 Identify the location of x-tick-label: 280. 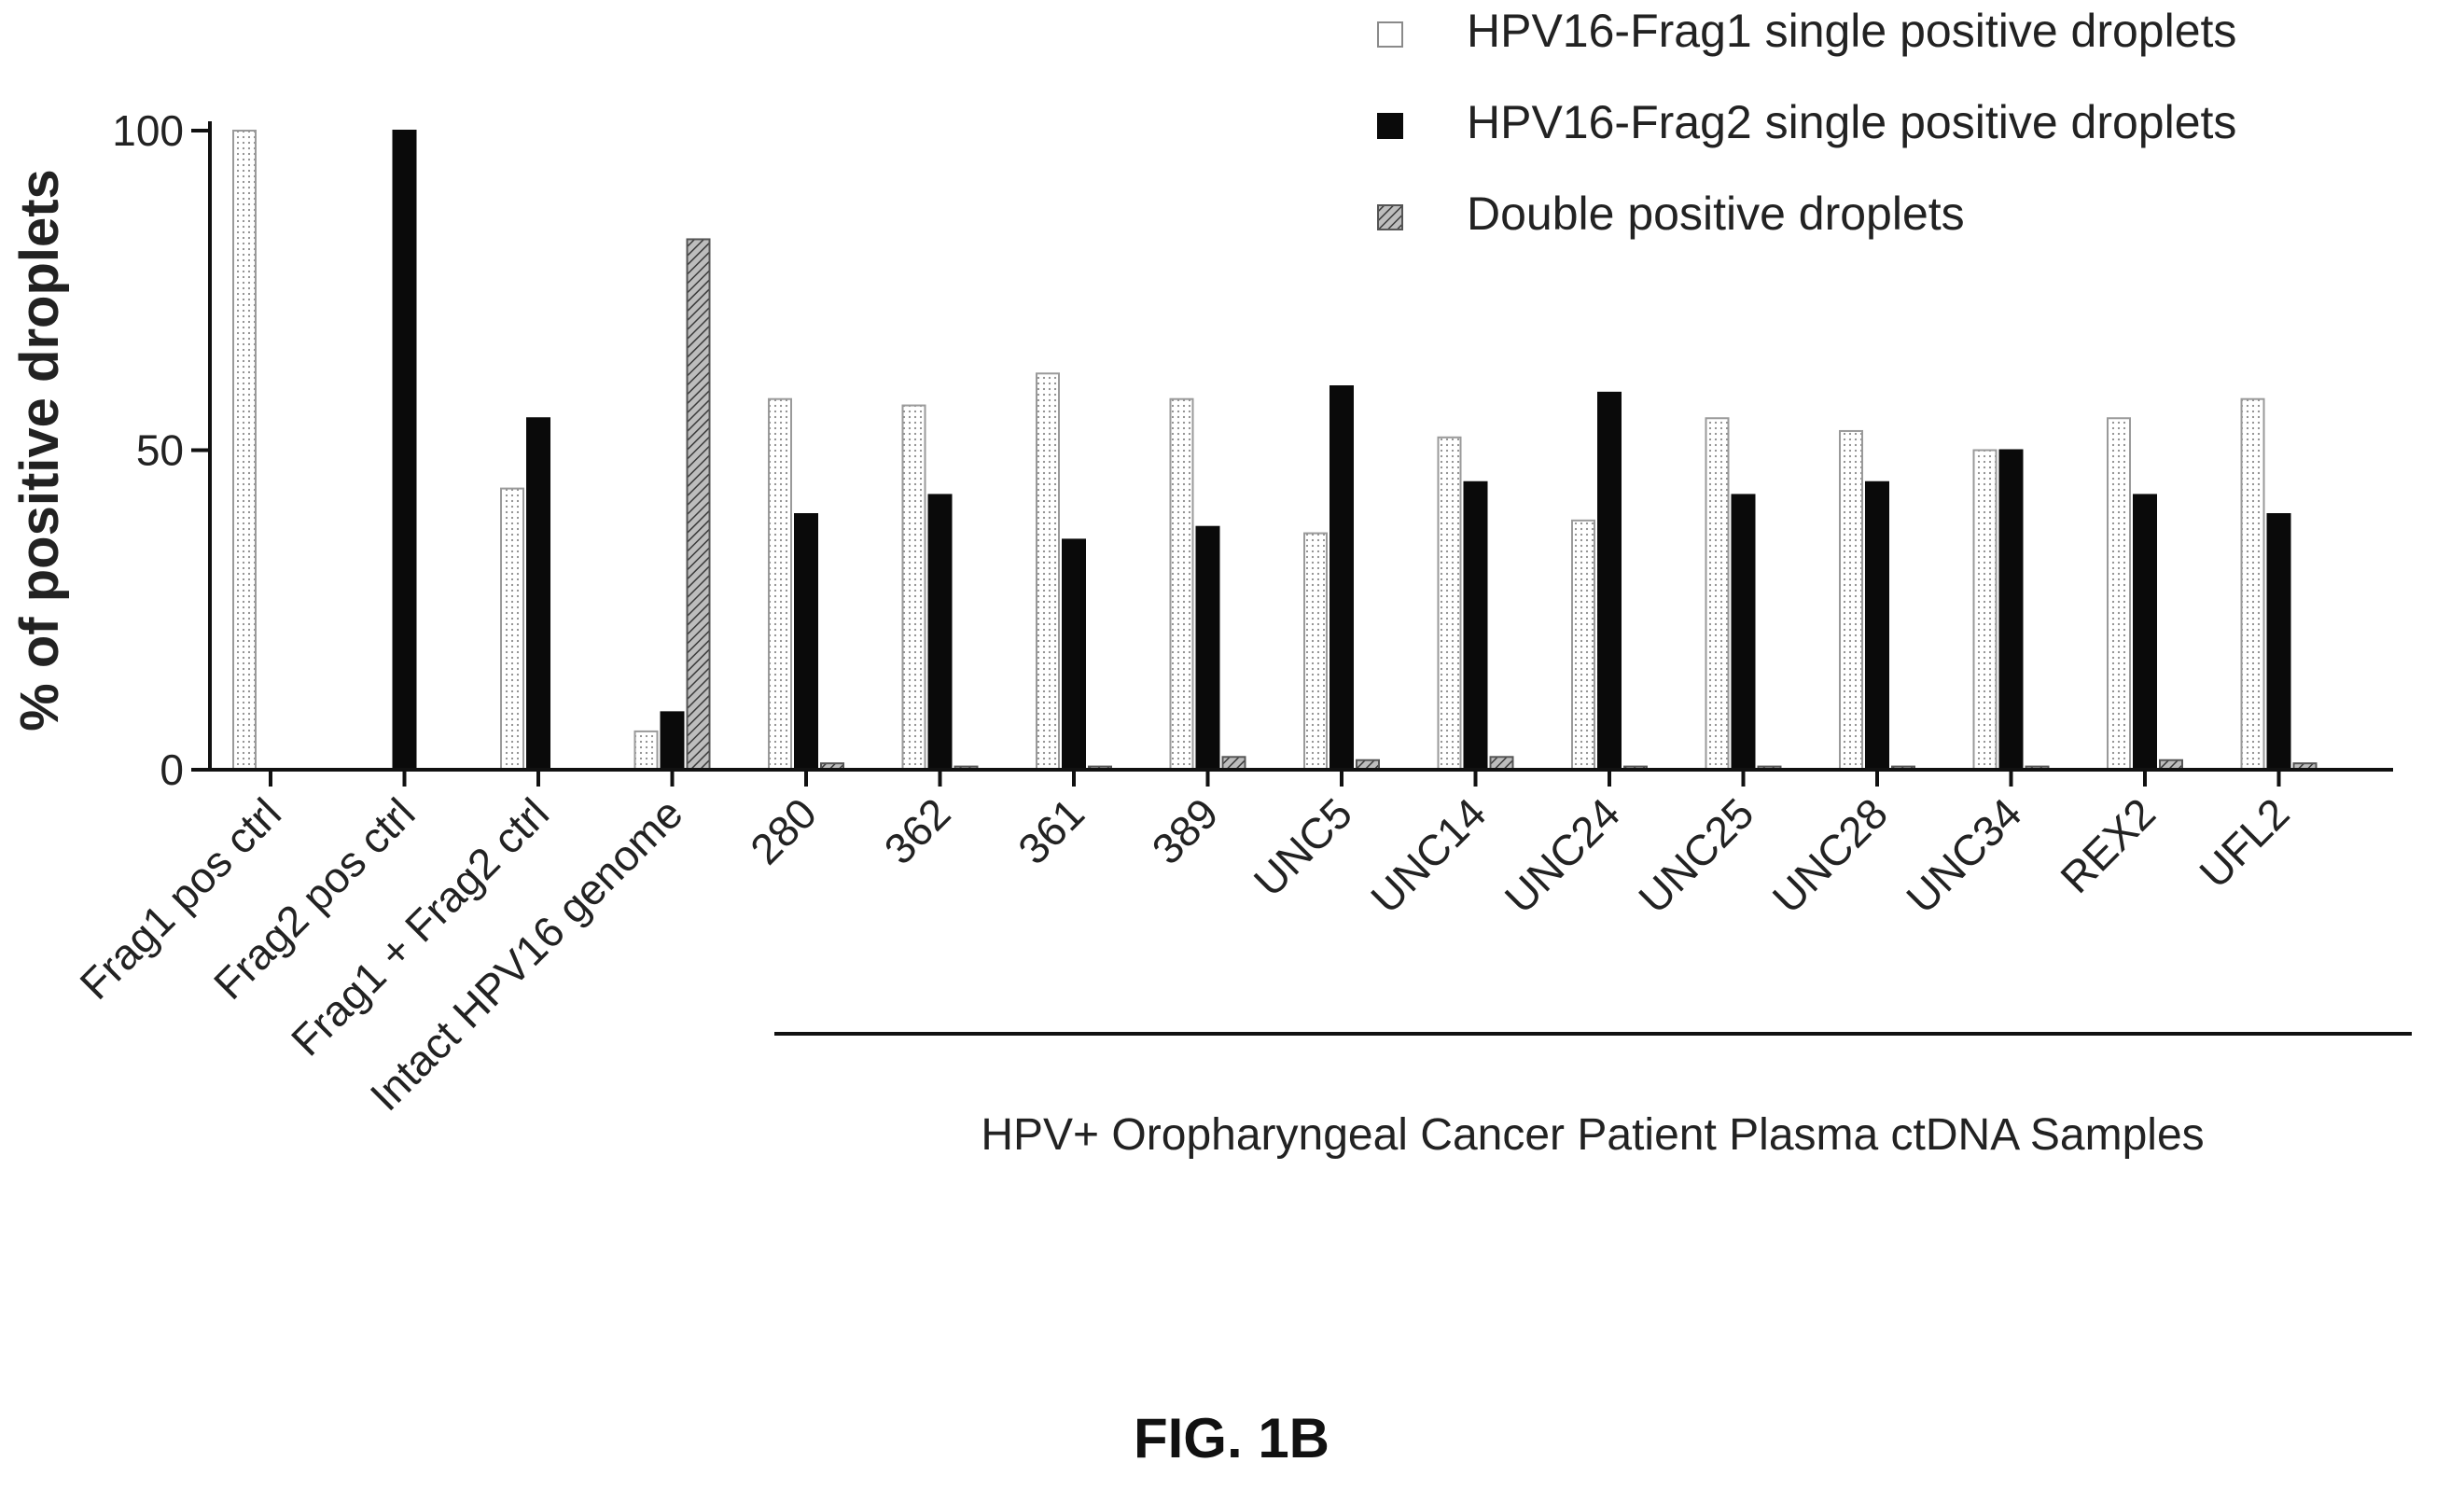
(783, 830).